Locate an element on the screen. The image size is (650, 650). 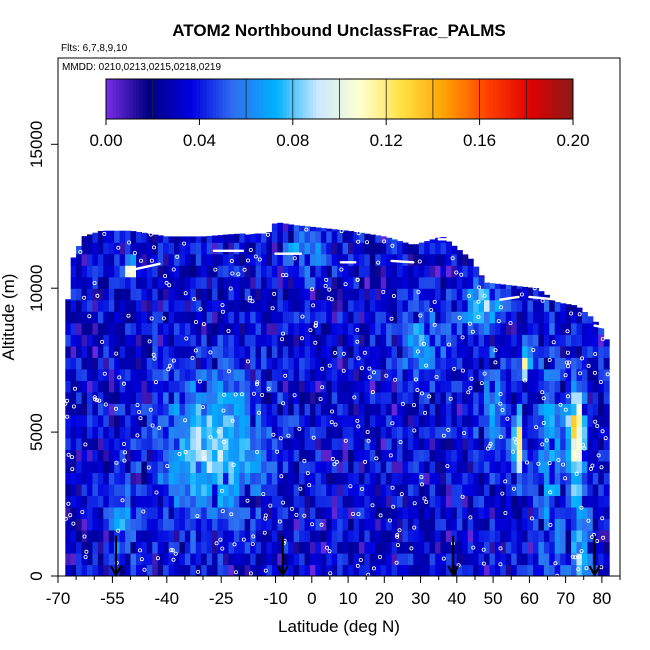
x-tick-label: 30 is located at coordinates (420, 598).